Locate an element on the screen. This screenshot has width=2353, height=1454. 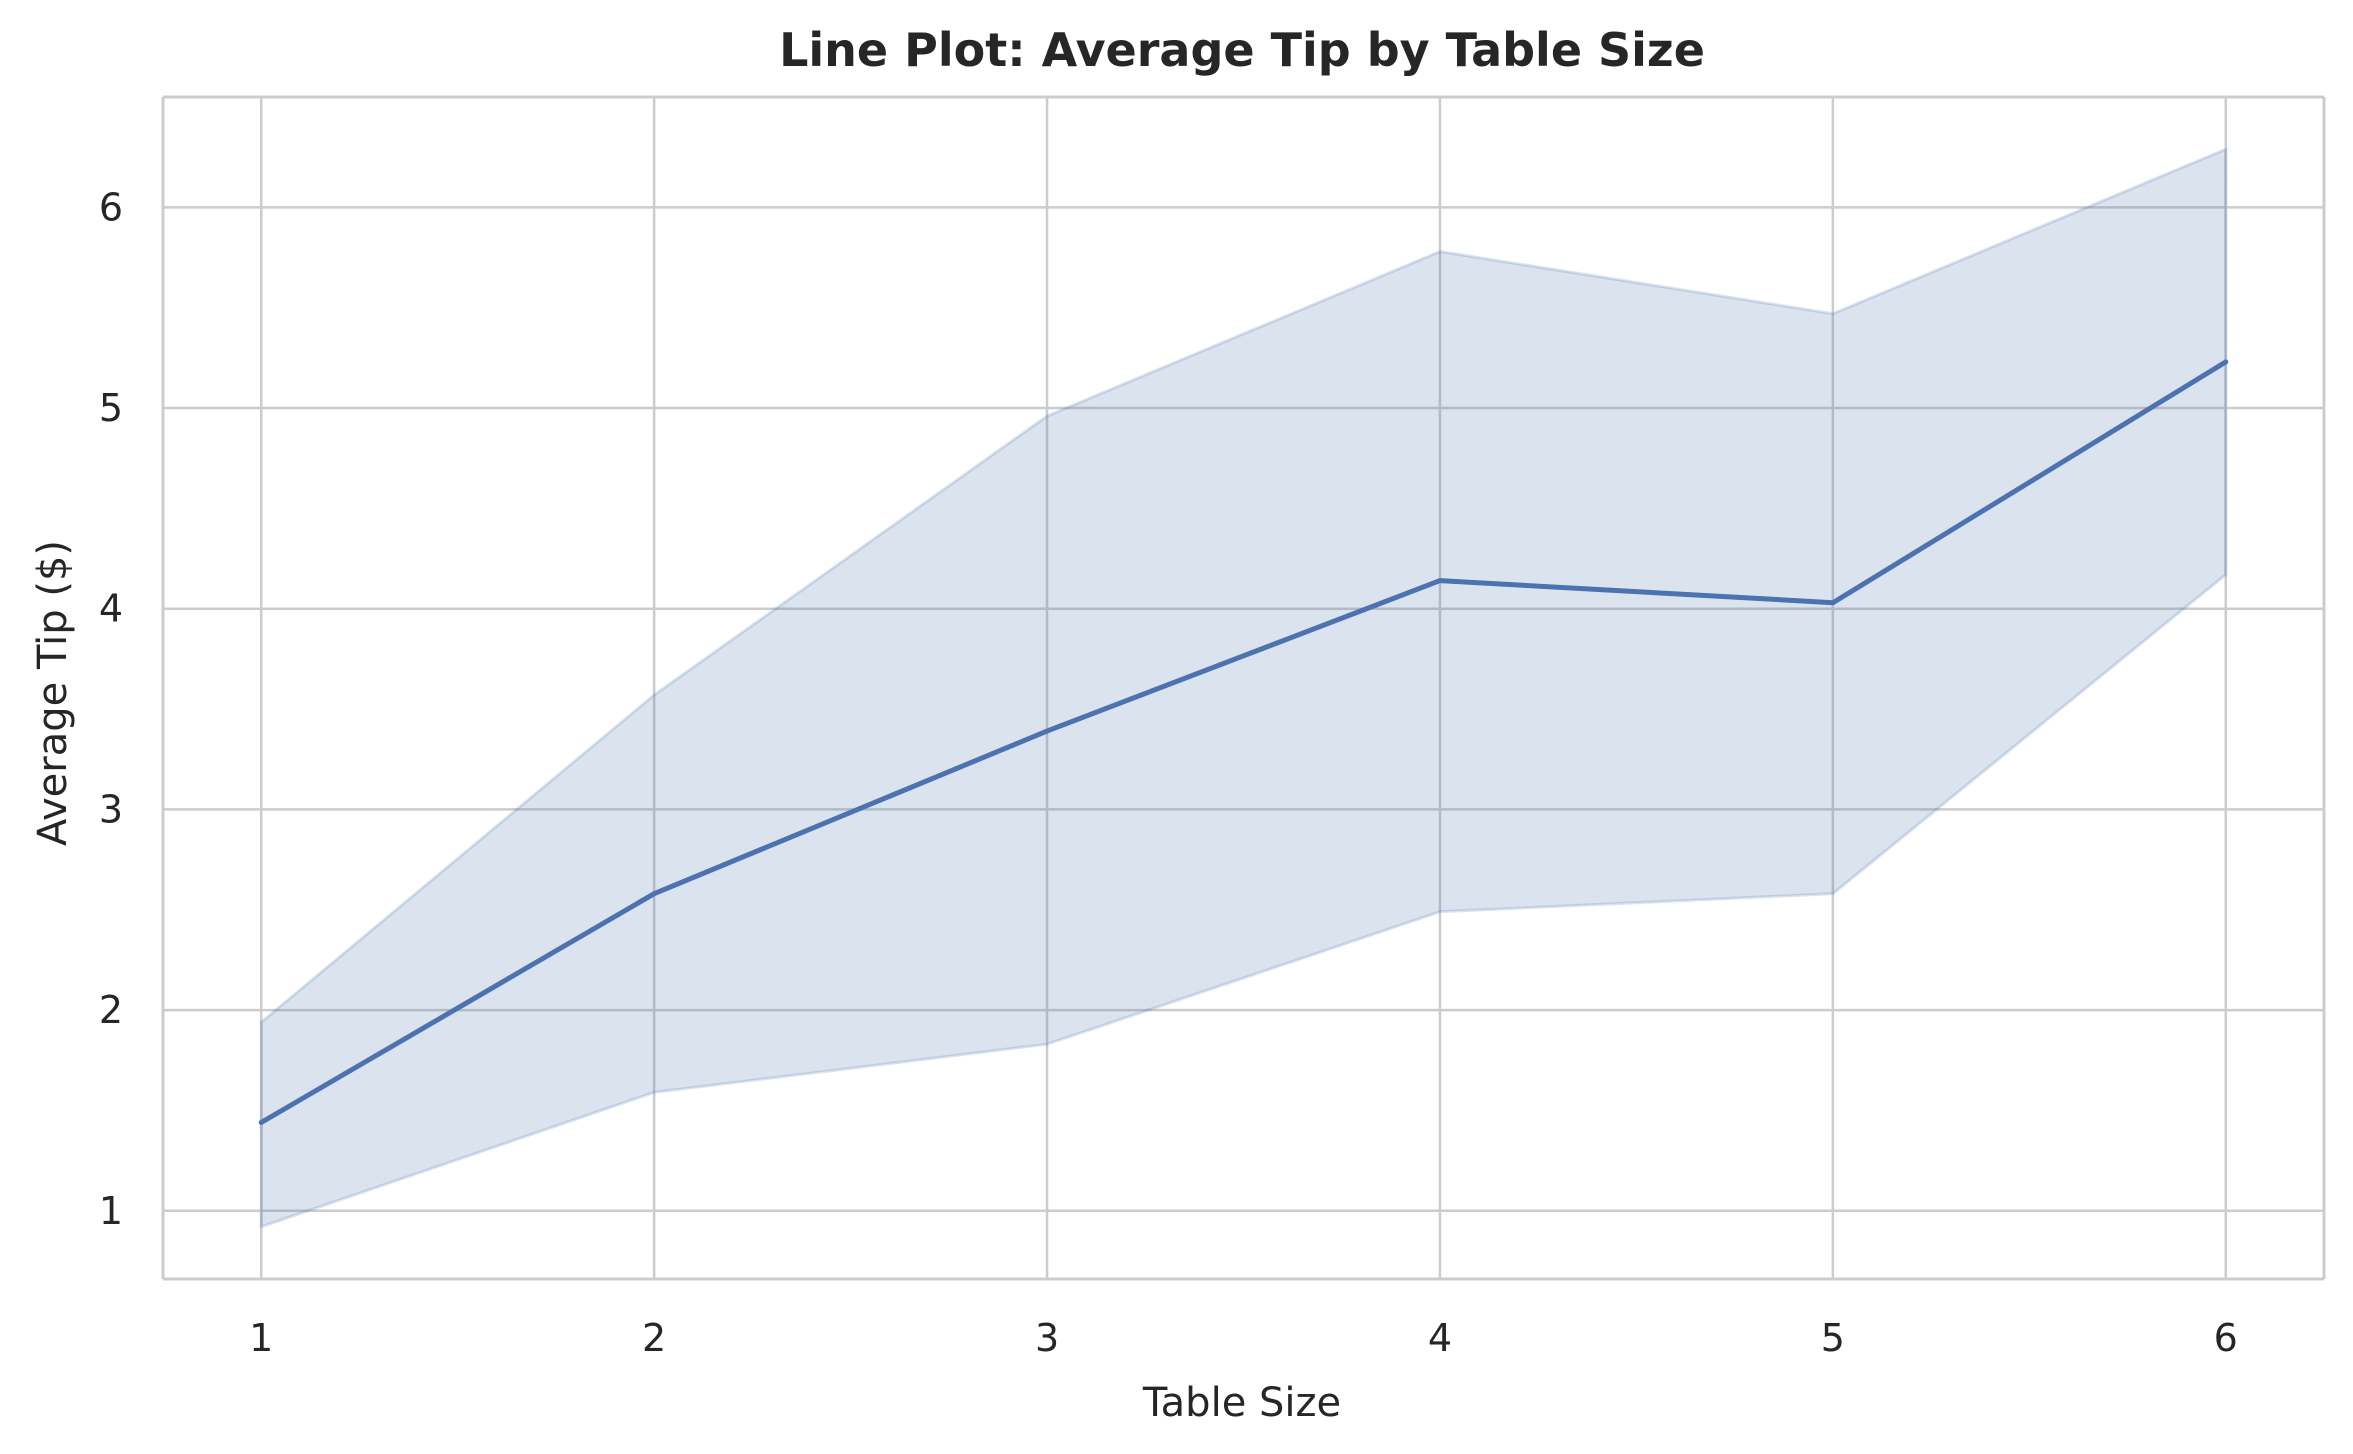
y-tick-label: 5 is located at coordinates (111, 408).